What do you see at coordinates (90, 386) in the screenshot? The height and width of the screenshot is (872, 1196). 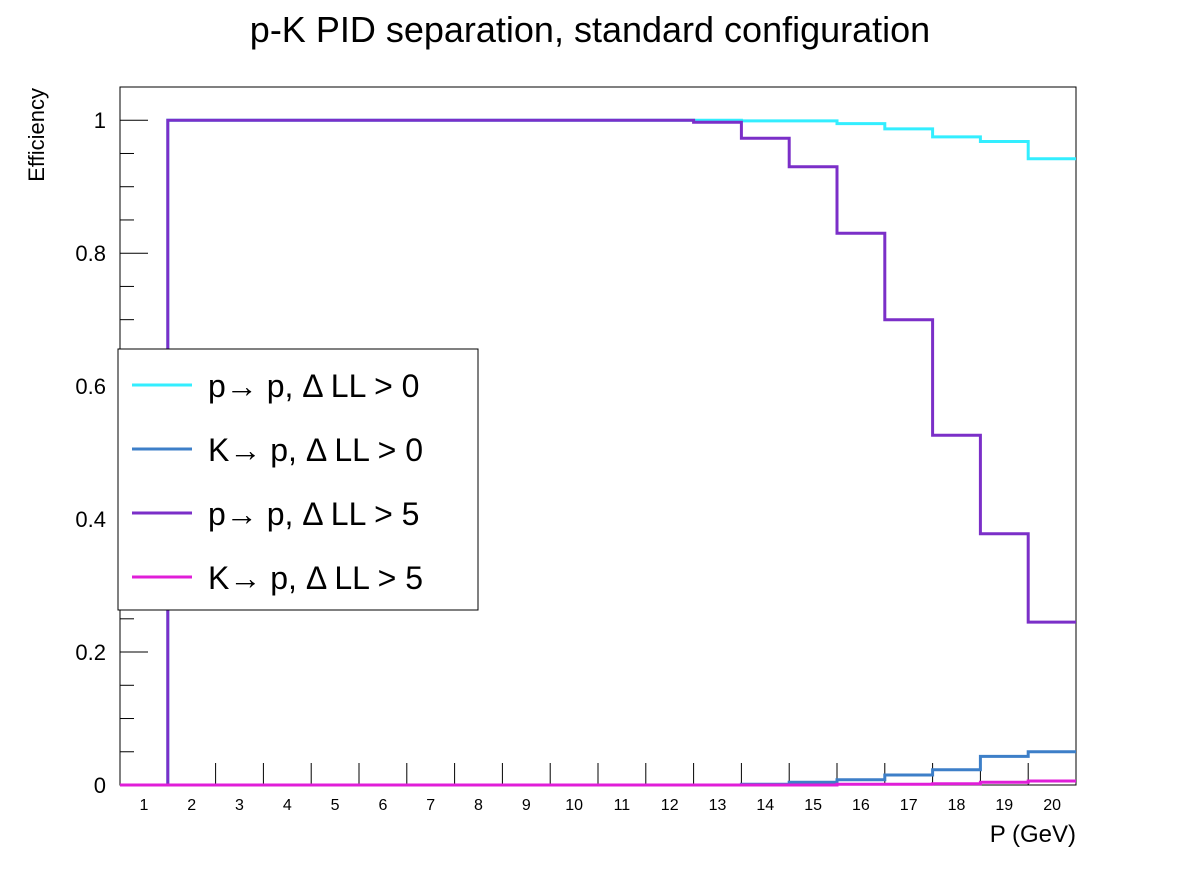 I see `y-tick-label: 0.6` at bounding box center [90, 386].